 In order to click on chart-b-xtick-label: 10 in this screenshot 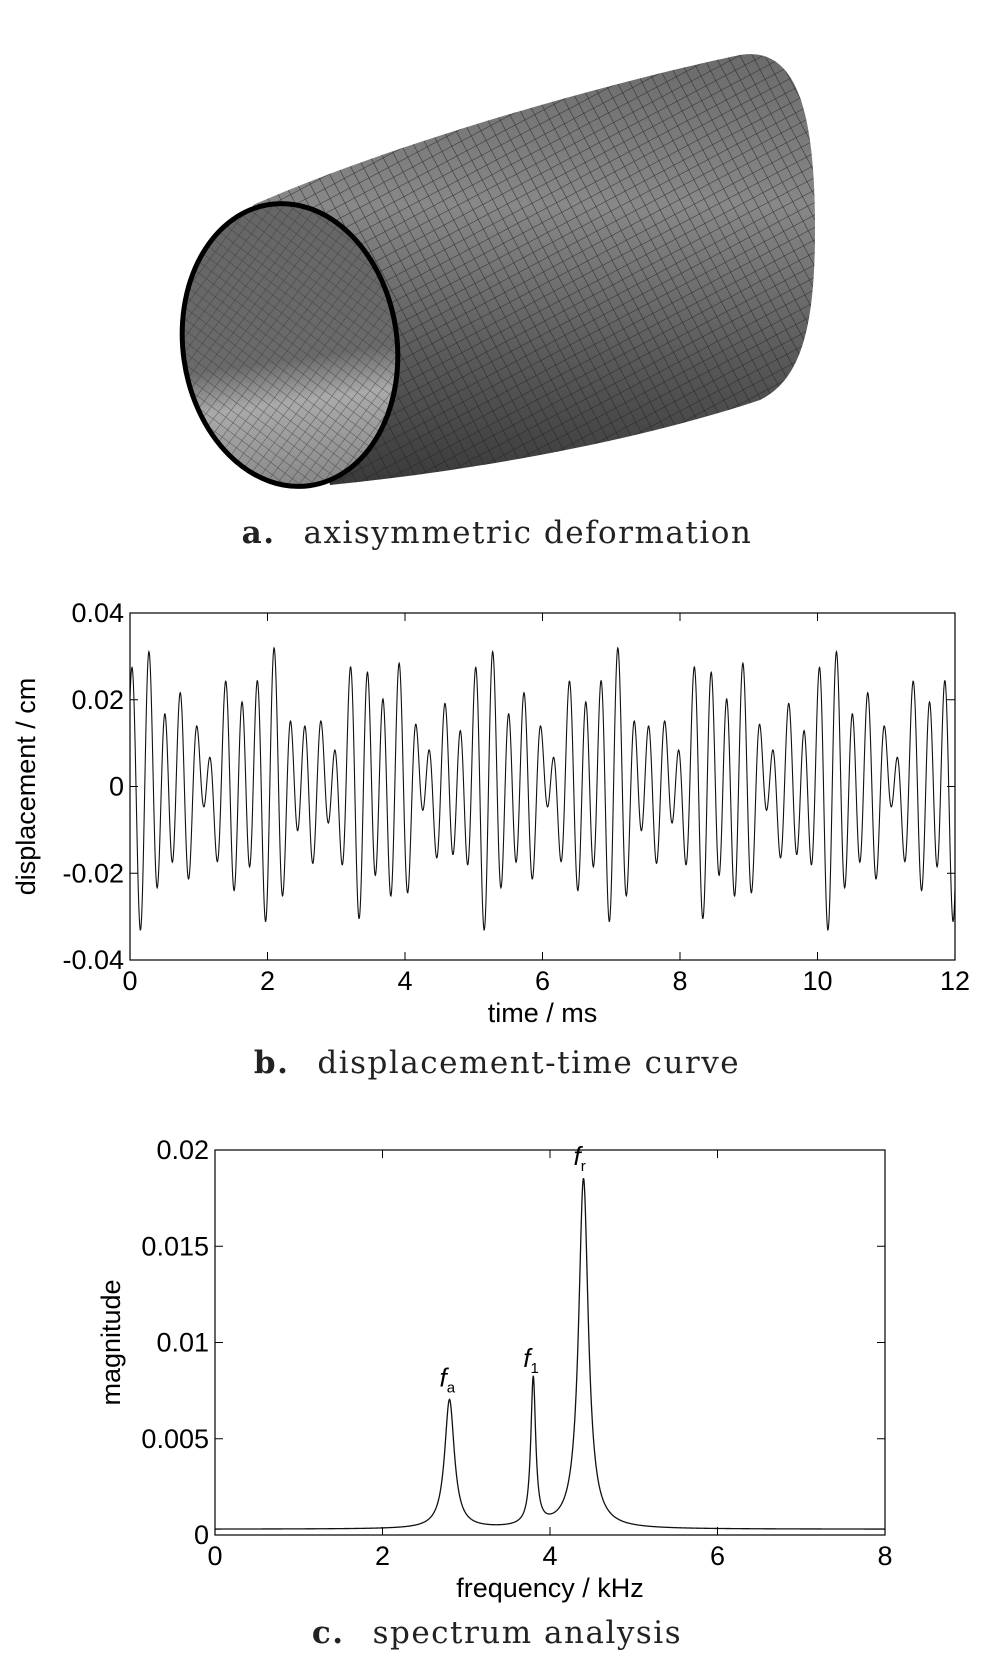, I will do `click(817, 981)`.